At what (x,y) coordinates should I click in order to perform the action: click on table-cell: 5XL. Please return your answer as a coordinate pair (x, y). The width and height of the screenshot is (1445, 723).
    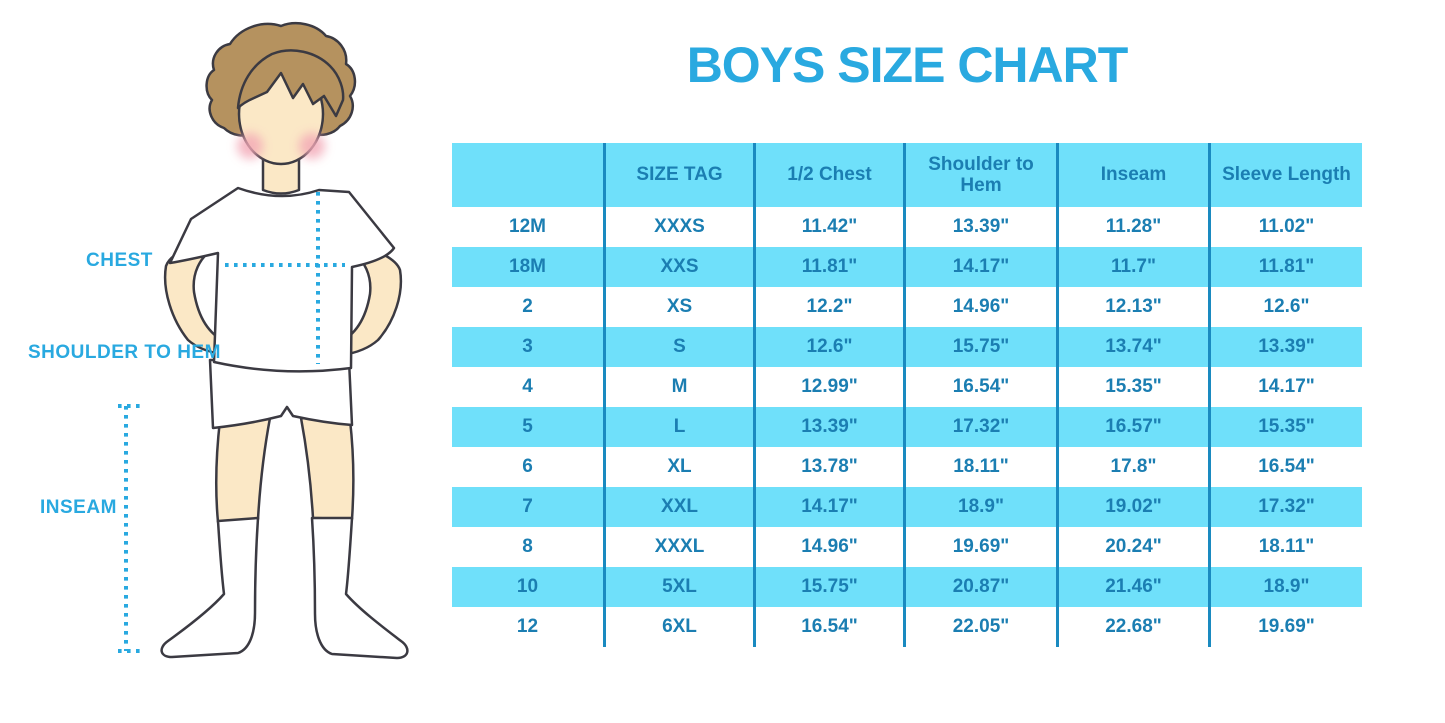
    Looking at the image, I should click on (678, 587).